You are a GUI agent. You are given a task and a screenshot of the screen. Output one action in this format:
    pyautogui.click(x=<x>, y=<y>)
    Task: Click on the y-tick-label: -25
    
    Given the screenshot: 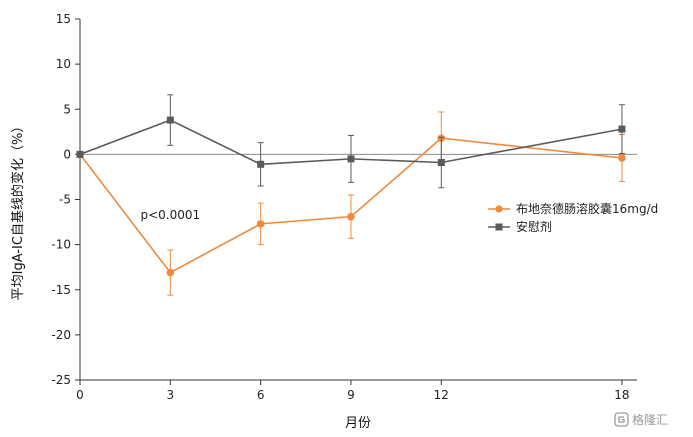 What is the action you would take?
    pyautogui.click(x=61, y=380)
    